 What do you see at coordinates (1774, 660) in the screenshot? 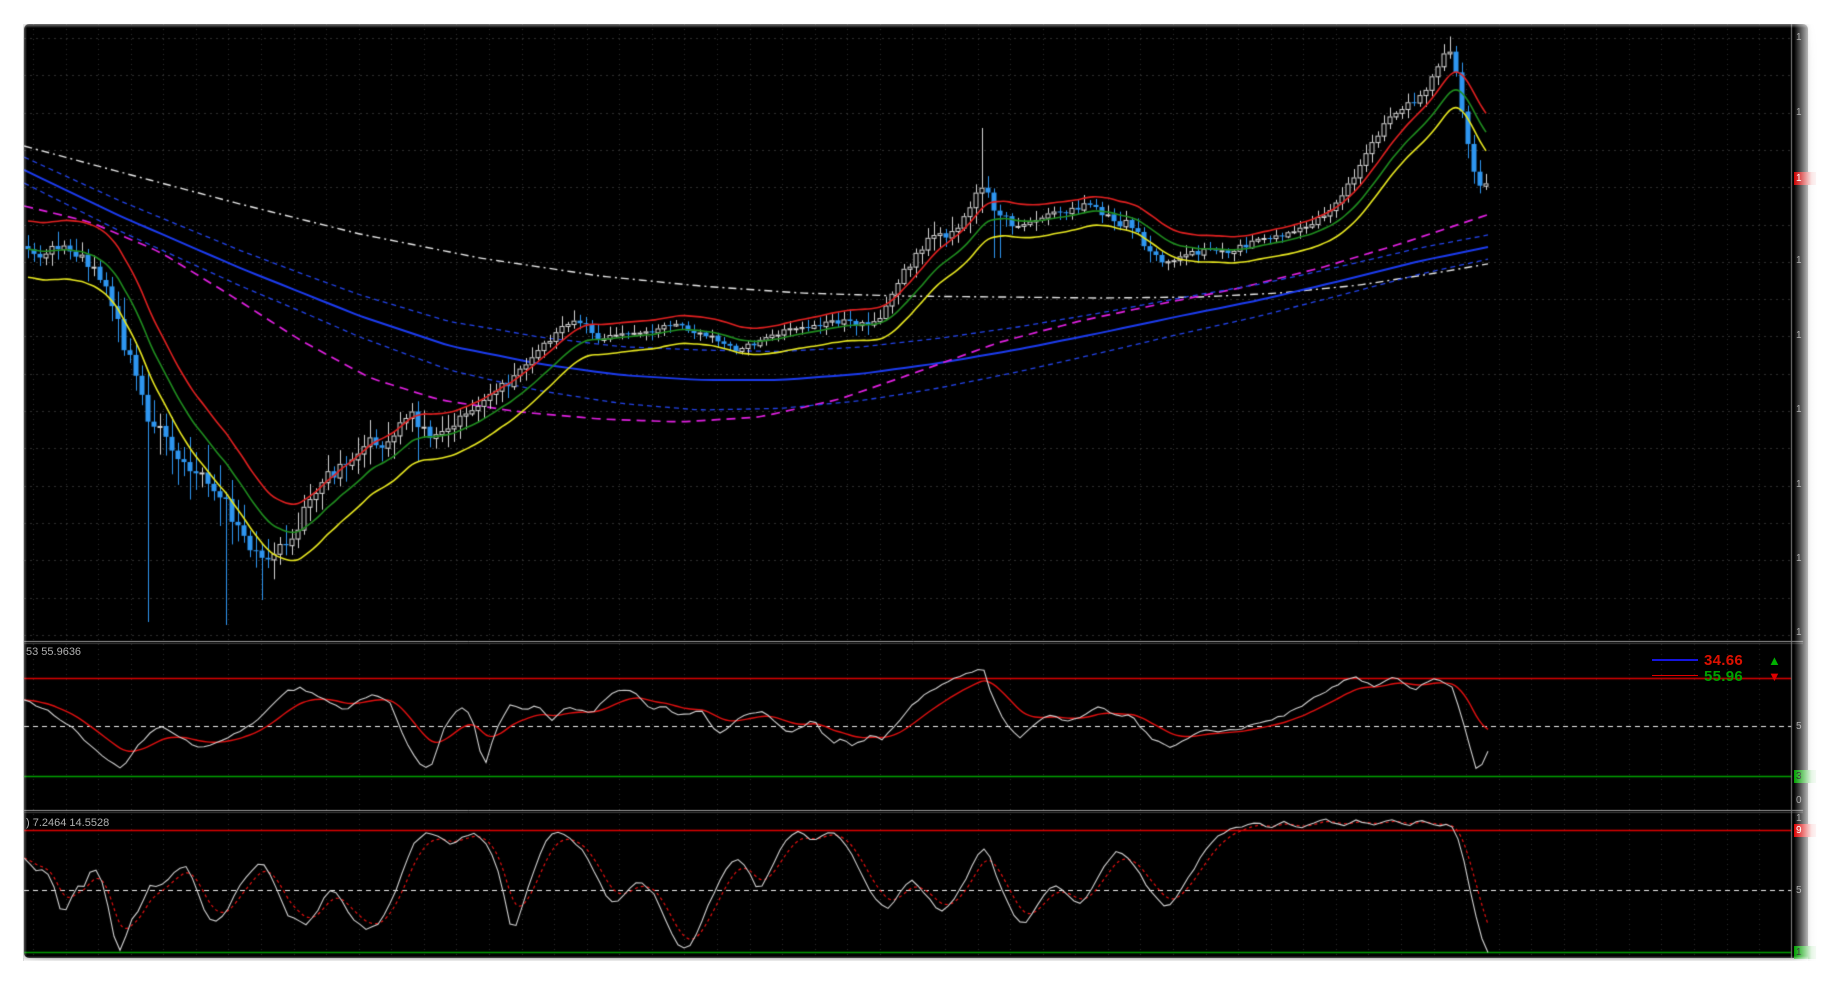
I see `up-arrow-icon: ▲` at bounding box center [1774, 660].